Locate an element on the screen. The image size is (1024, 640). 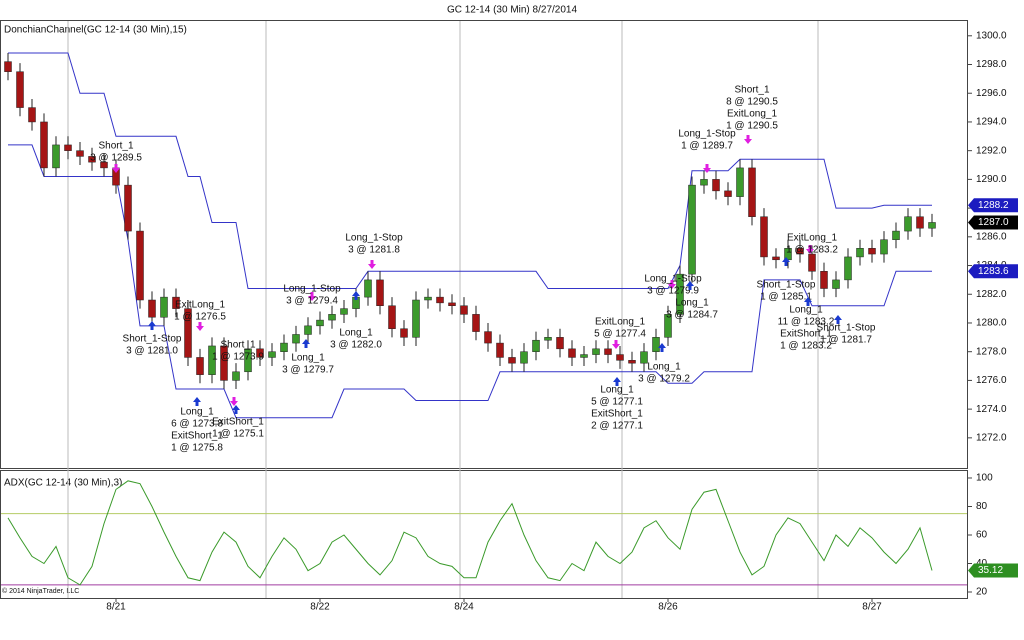
x-tick-label: 8/21 is located at coordinates (116, 607).